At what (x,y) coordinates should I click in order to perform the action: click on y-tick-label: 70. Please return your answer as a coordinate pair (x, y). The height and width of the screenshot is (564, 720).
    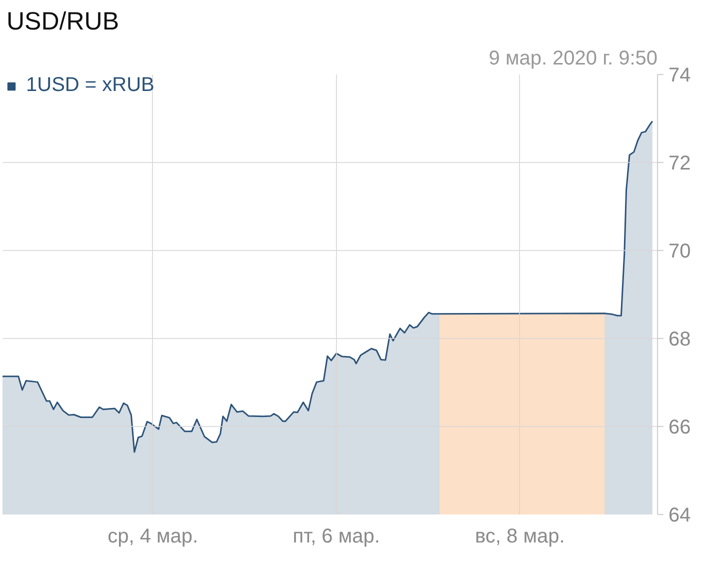
    Looking at the image, I should click on (679, 251).